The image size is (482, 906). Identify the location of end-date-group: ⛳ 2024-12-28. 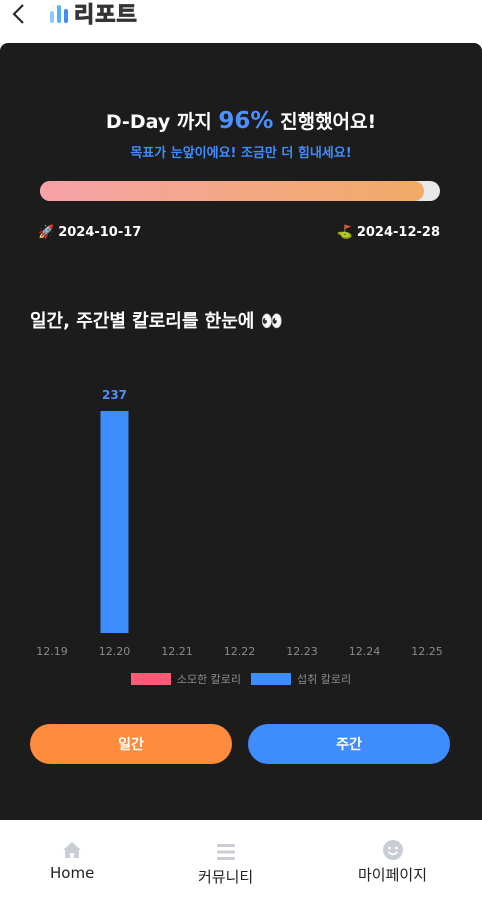
(388, 232).